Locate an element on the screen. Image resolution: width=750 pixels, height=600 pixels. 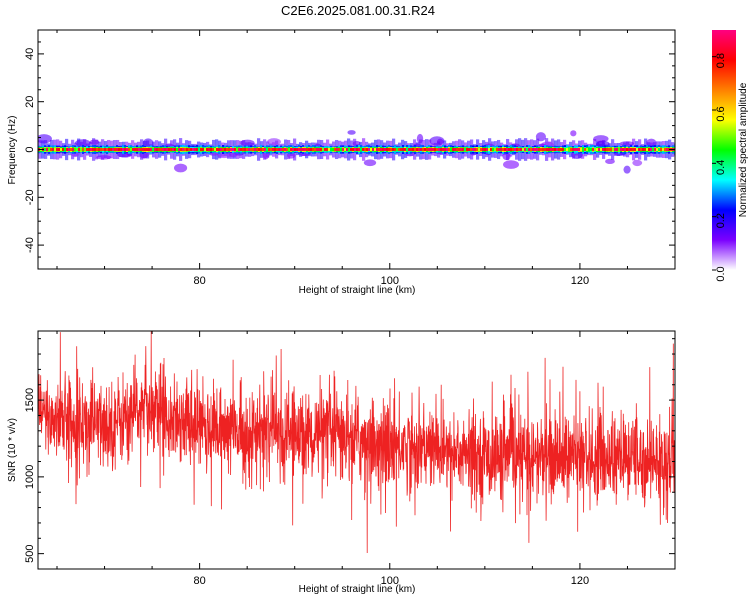
colorbar-tick-label: 0.4 is located at coordinates (721, 167).